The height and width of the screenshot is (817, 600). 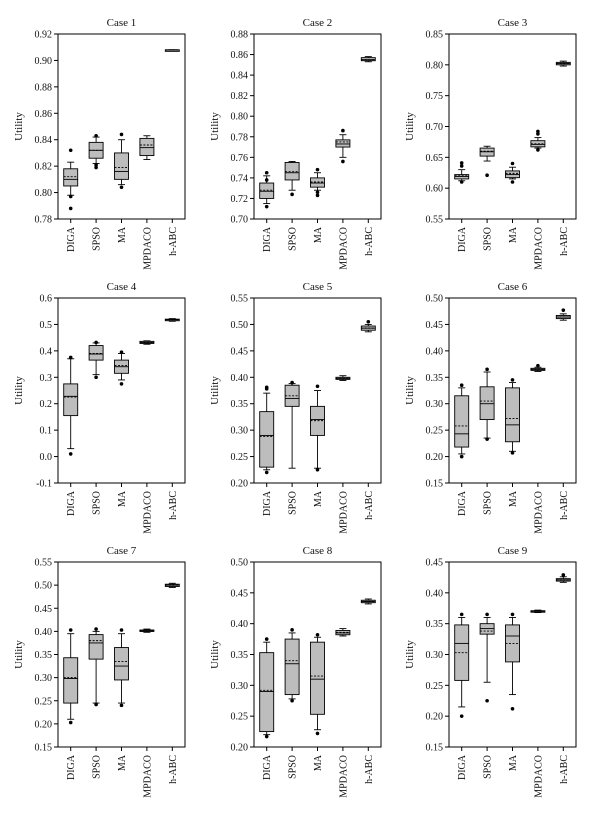 I want to click on y-tick-label: -0.1, so click(x=44, y=484).